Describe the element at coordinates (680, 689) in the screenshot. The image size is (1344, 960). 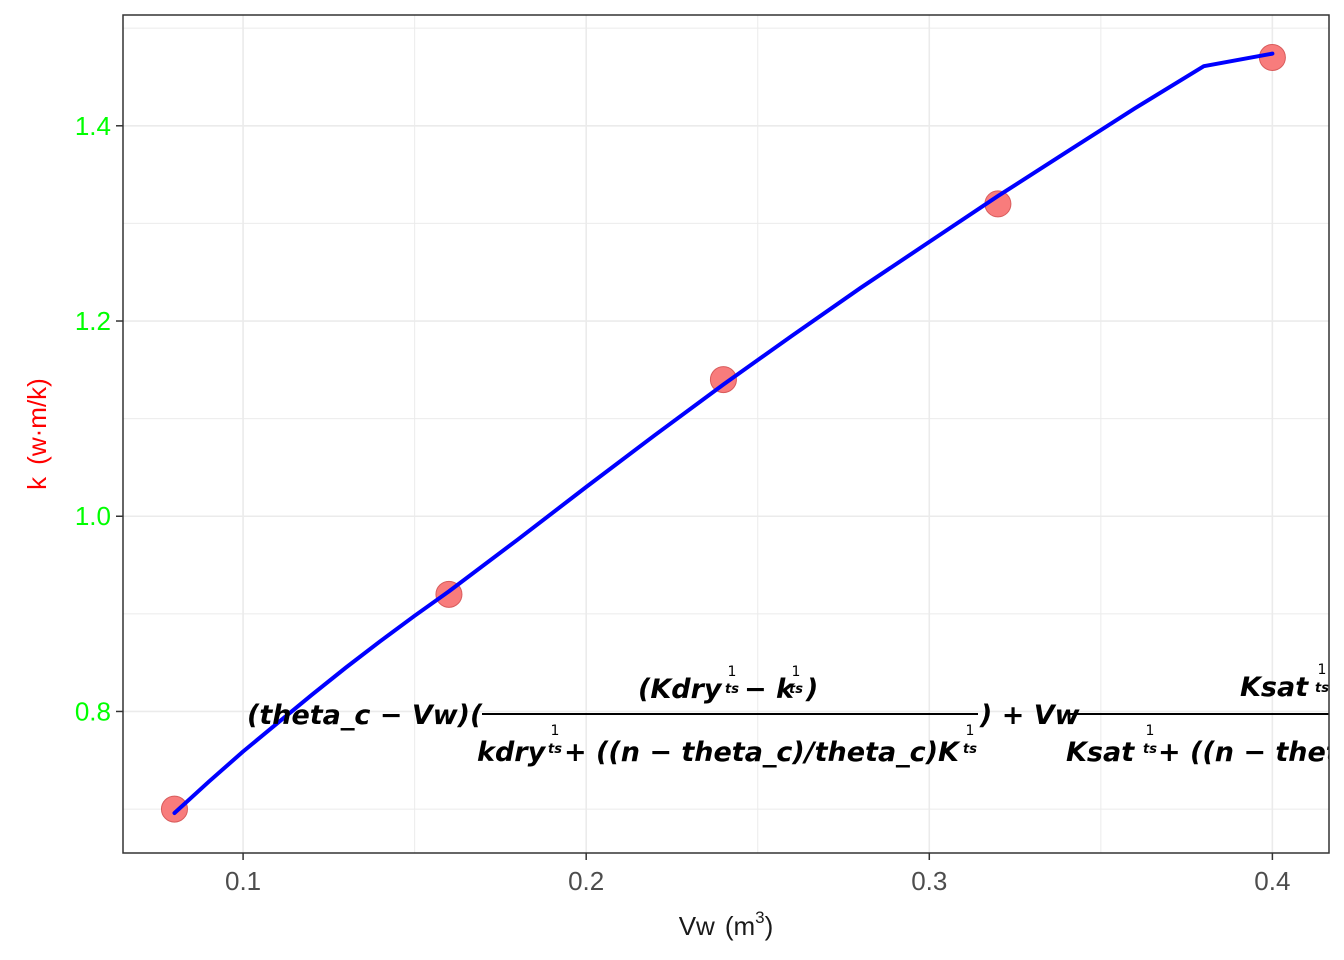
I see `eq-frac1-numerator: (Kdry` at that location.